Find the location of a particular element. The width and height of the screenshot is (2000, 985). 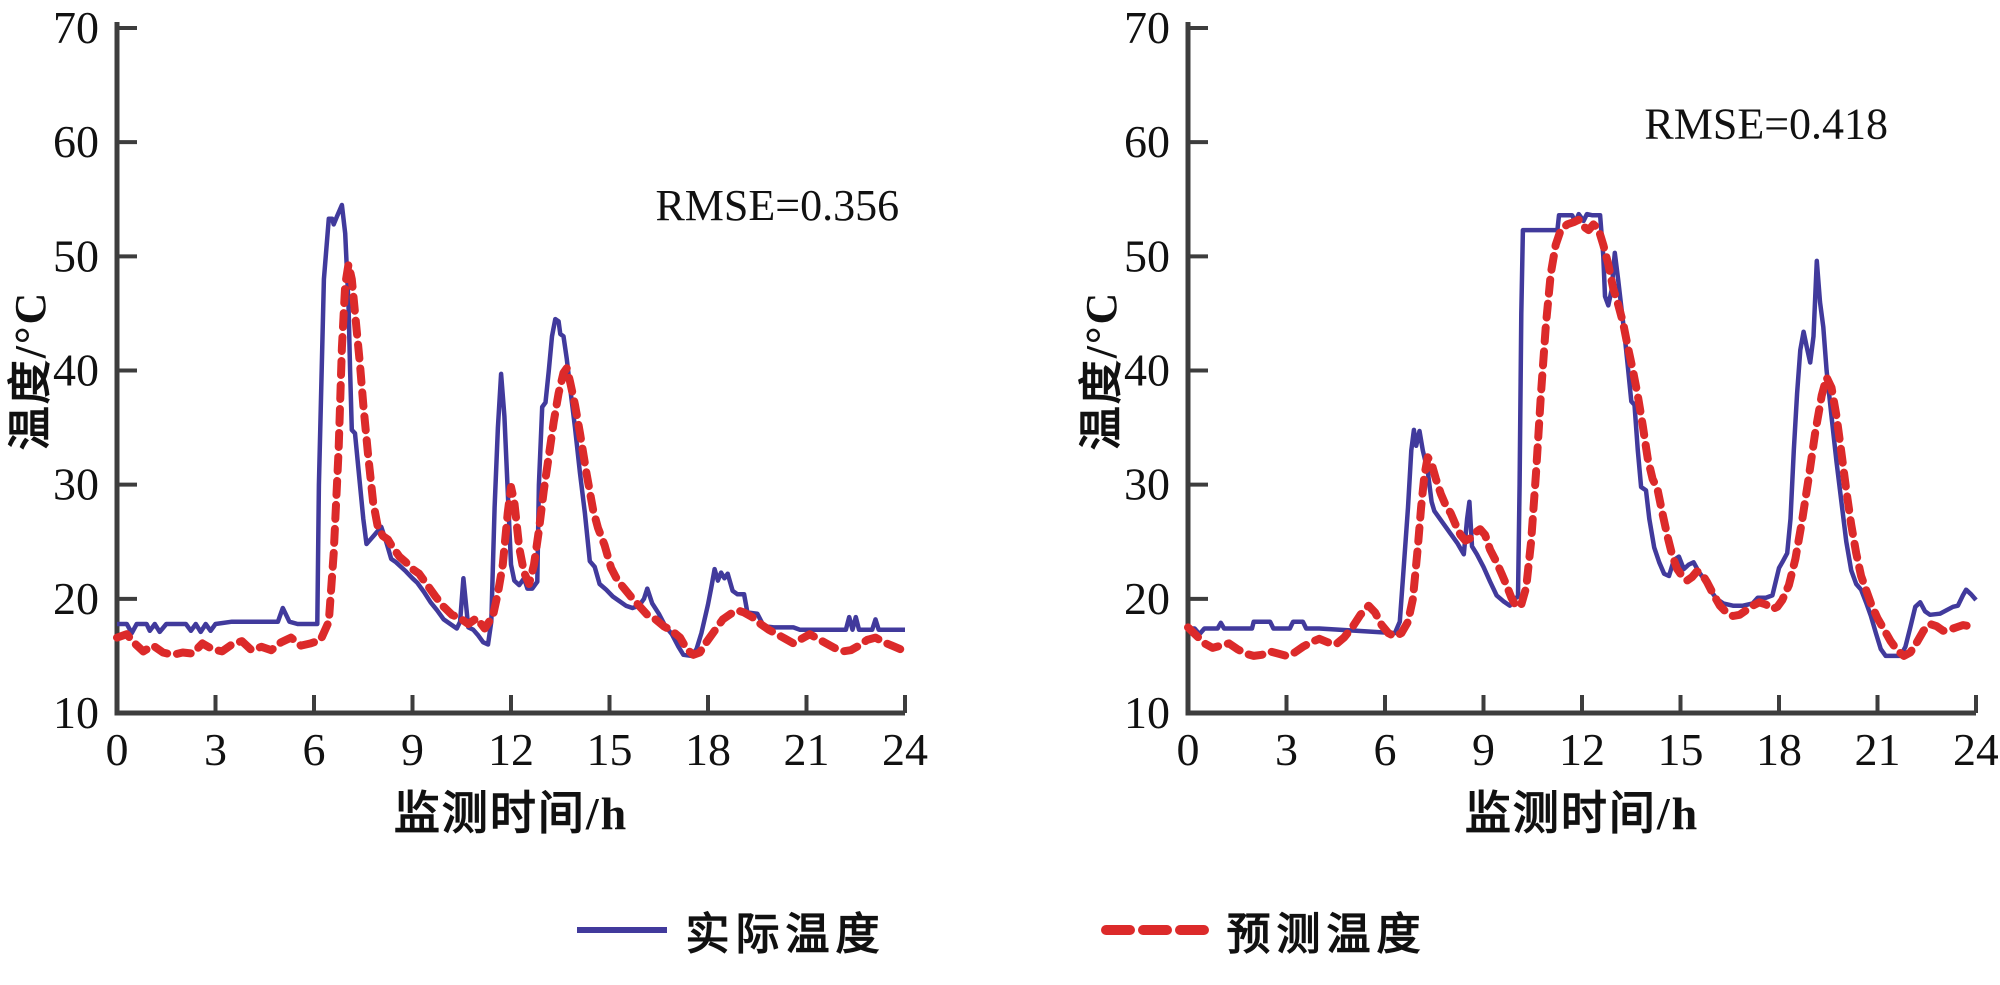

predicted-line-swatch is located at coordinates (1155, 930).